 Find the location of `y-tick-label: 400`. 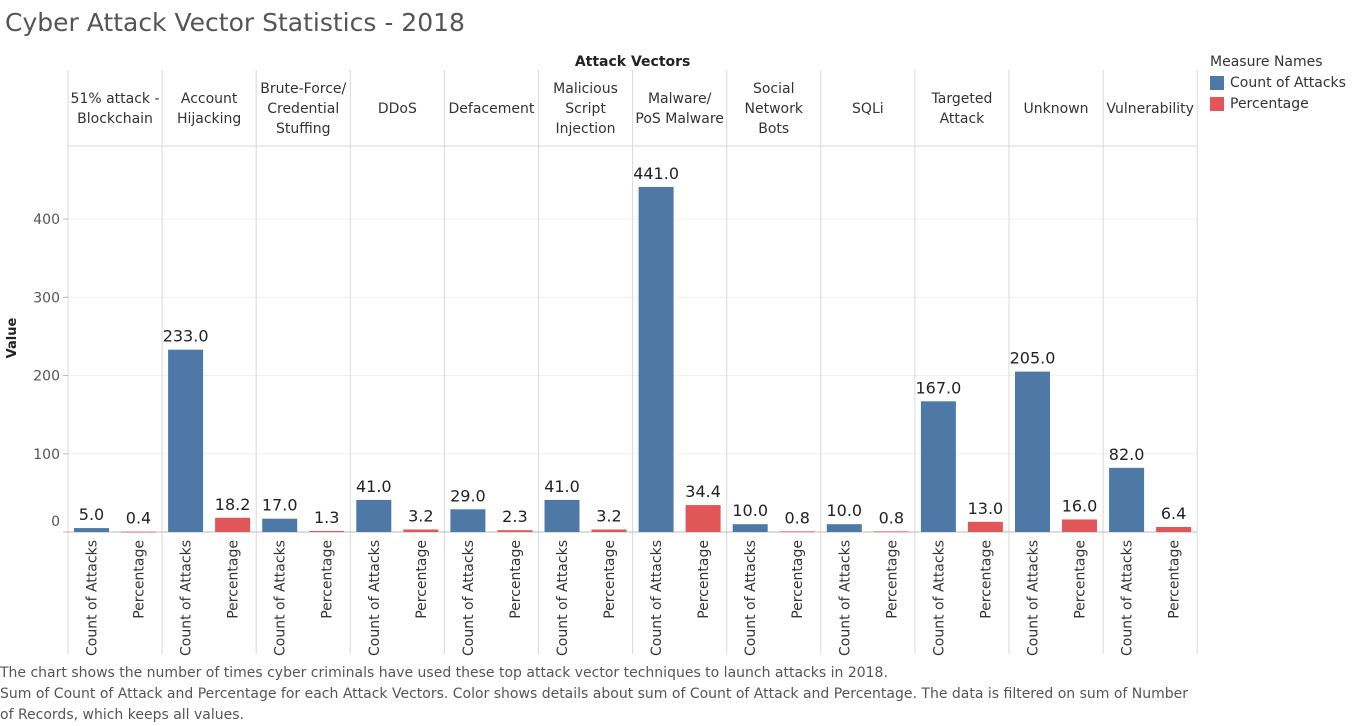

y-tick-label: 400 is located at coordinates (46, 220).